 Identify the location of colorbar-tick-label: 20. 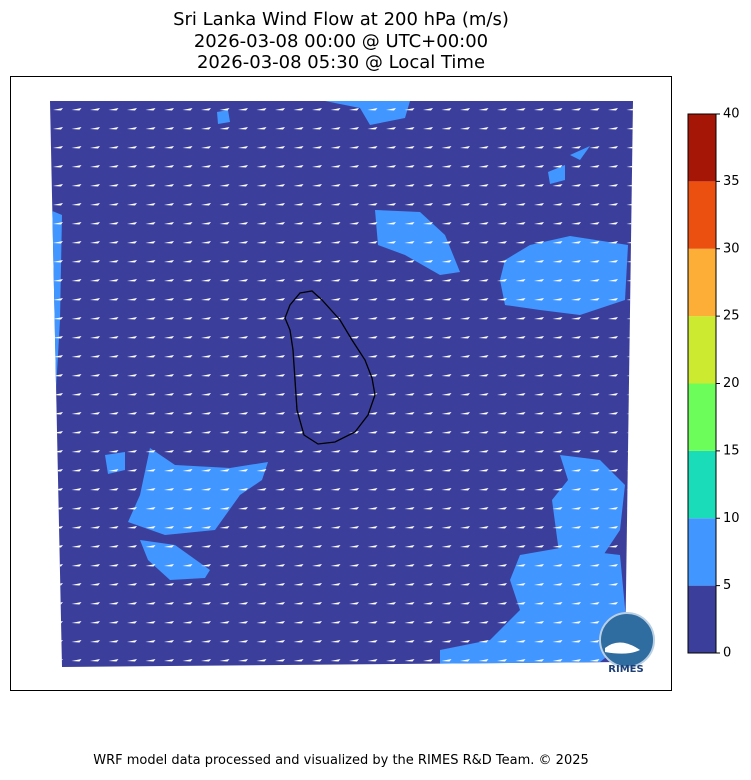
(731, 383).